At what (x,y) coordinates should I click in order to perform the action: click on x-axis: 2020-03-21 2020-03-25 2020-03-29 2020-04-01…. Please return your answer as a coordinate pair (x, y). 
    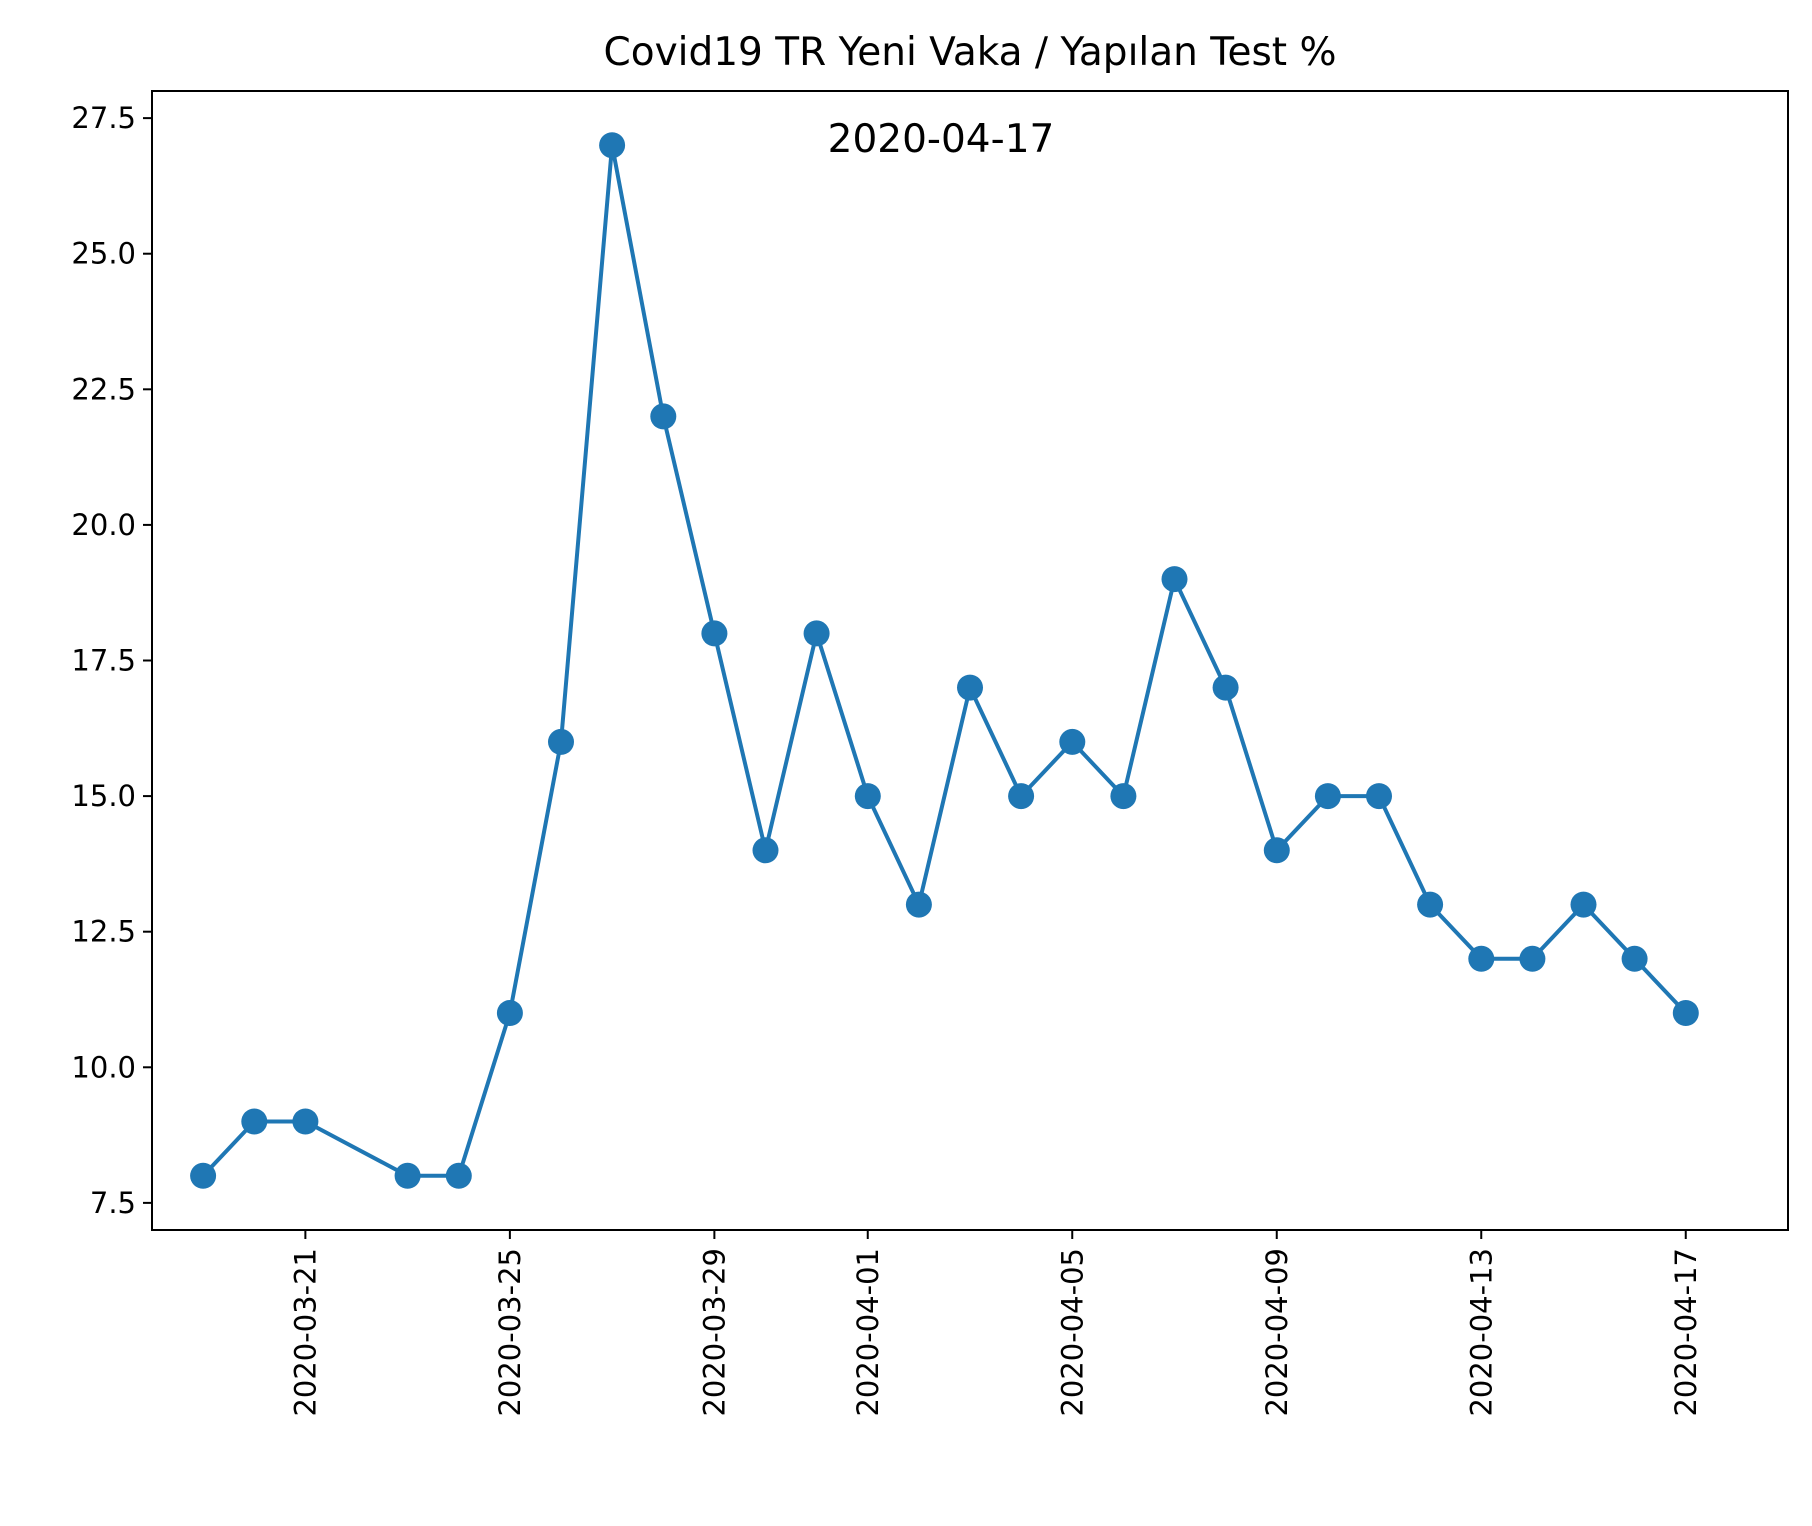
    Looking at the image, I should click on (995, 1323).